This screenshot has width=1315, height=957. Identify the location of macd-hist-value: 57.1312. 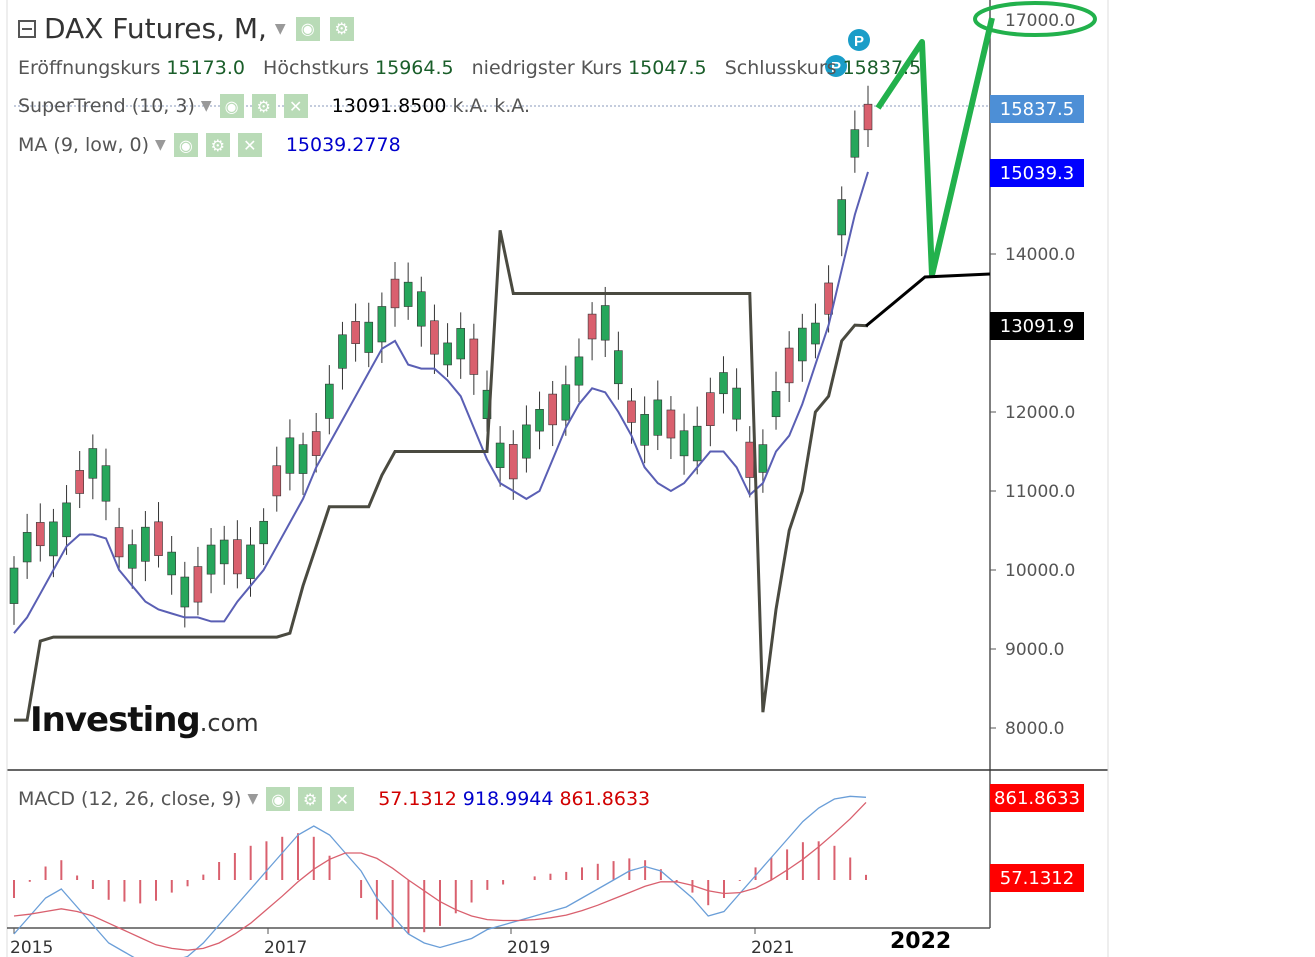
(417, 799).